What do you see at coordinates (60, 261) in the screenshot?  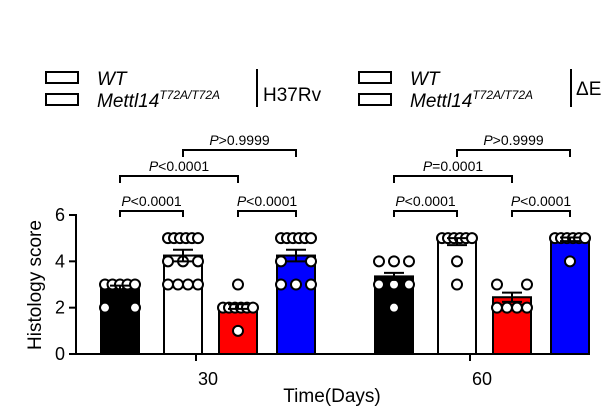 I see `y-tick-label: 4` at bounding box center [60, 261].